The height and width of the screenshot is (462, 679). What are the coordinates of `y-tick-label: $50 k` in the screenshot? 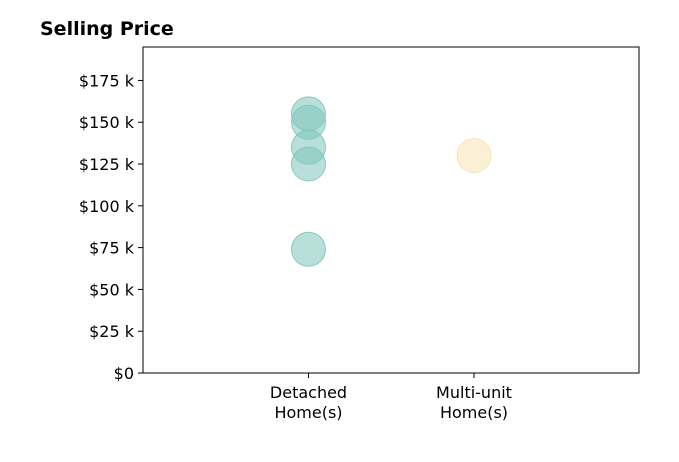 It's located at (112, 289).